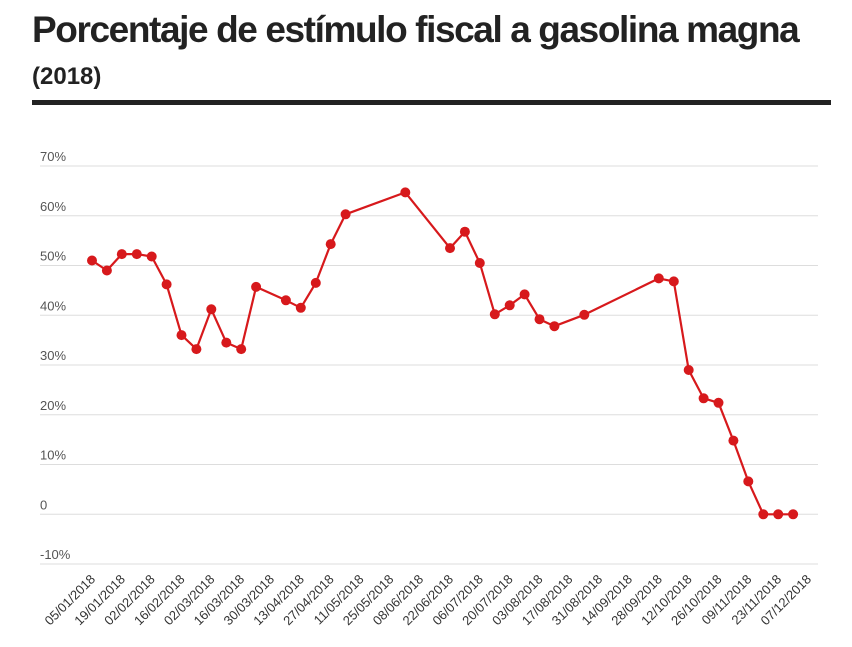 Image resolution: width=852 pixels, height=647 pixels. Describe the element at coordinates (67, 76) in the screenshot. I see `chart-subtitle: (2018)` at that location.